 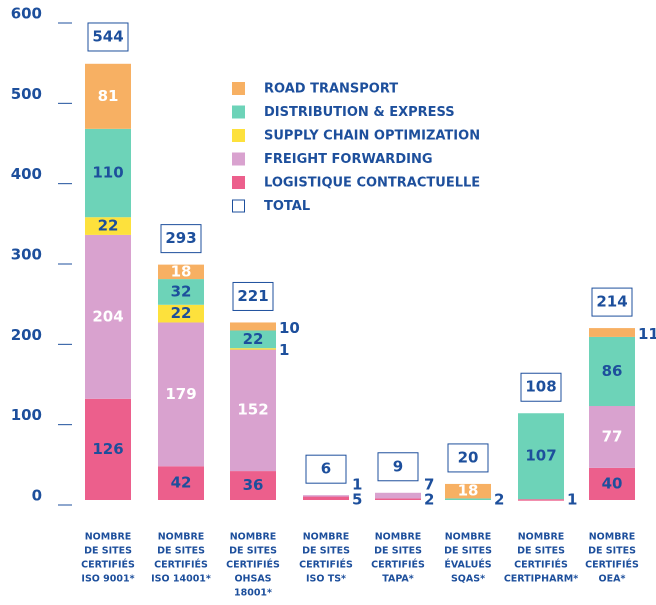 I want to click on value-label: 81, so click(x=108, y=96).